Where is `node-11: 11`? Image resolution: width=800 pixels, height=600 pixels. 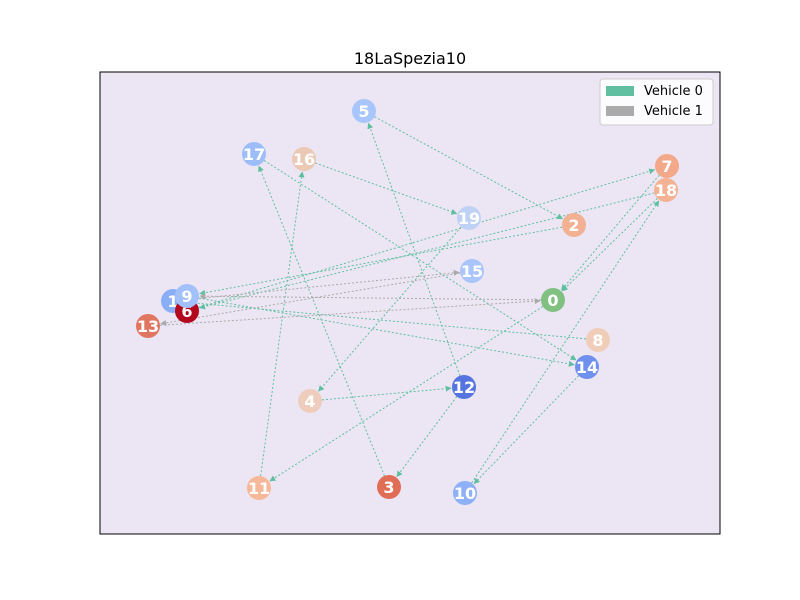 node-11: 11 is located at coordinates (259, 488).